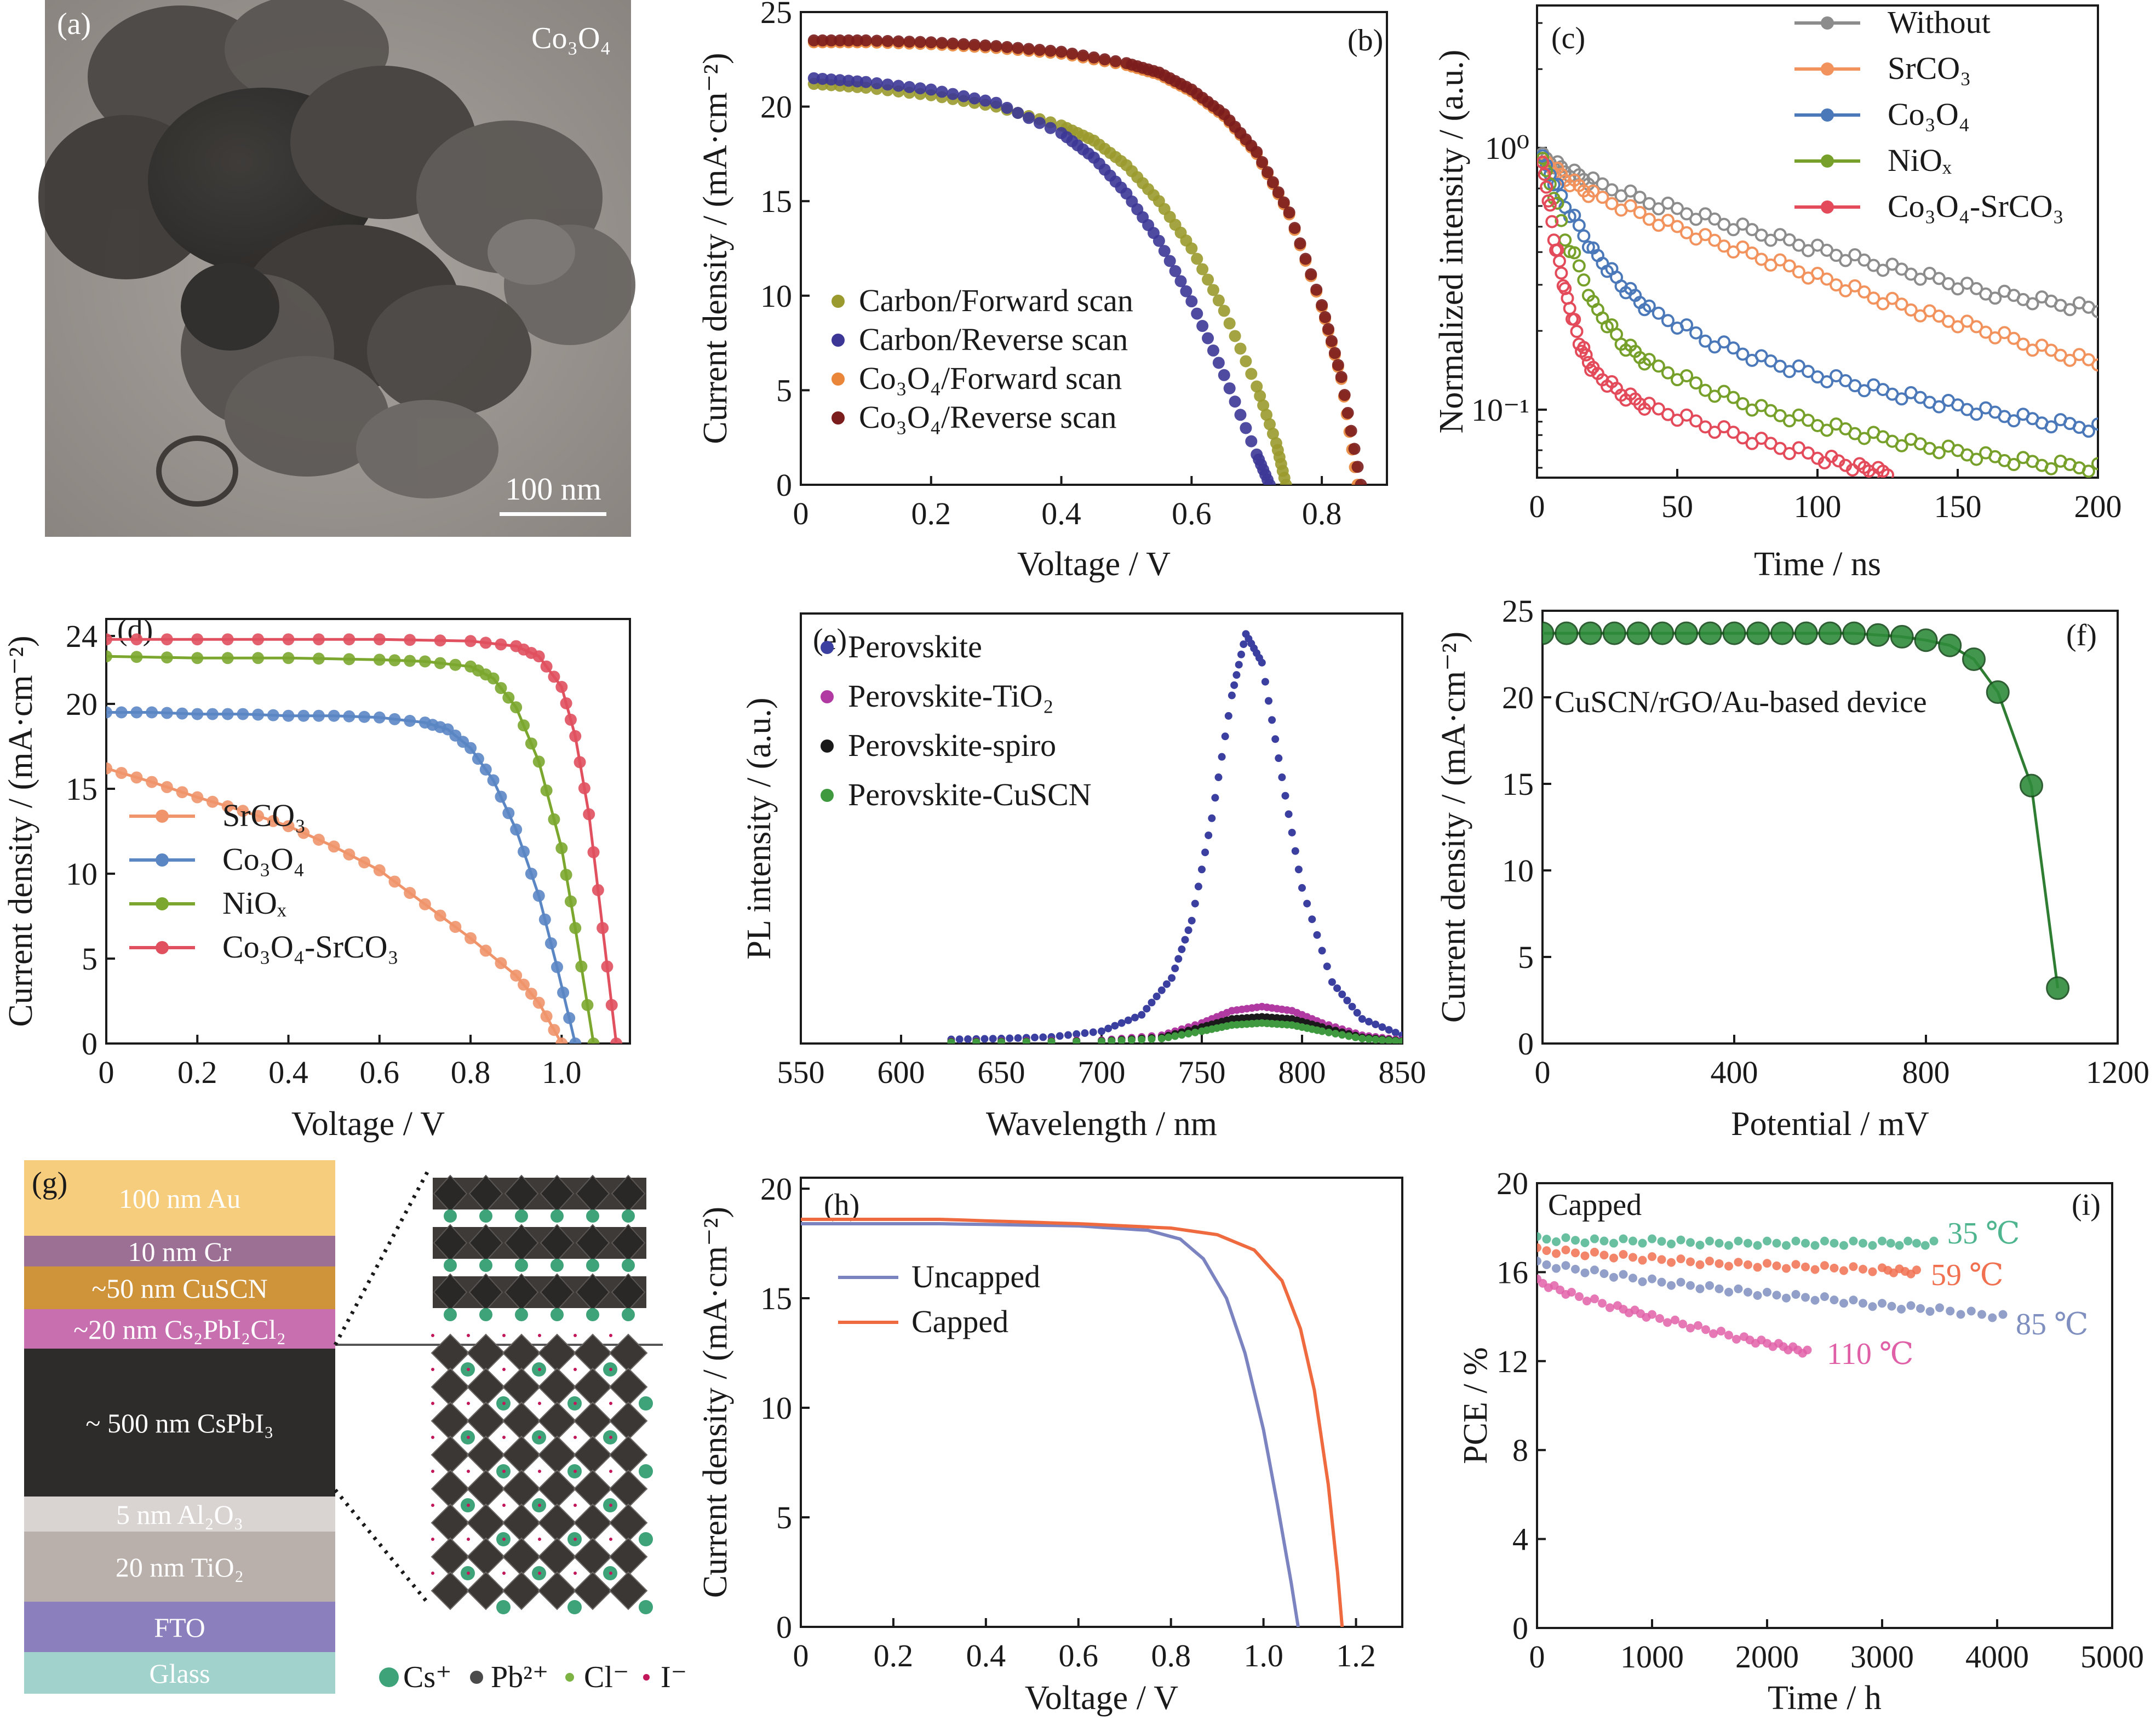 The height and width of the screenshot is (1720, 2156). Describe the element at coordinates (1518, 784) in the screenshot. I see `y-tick-label: 15` at that location.